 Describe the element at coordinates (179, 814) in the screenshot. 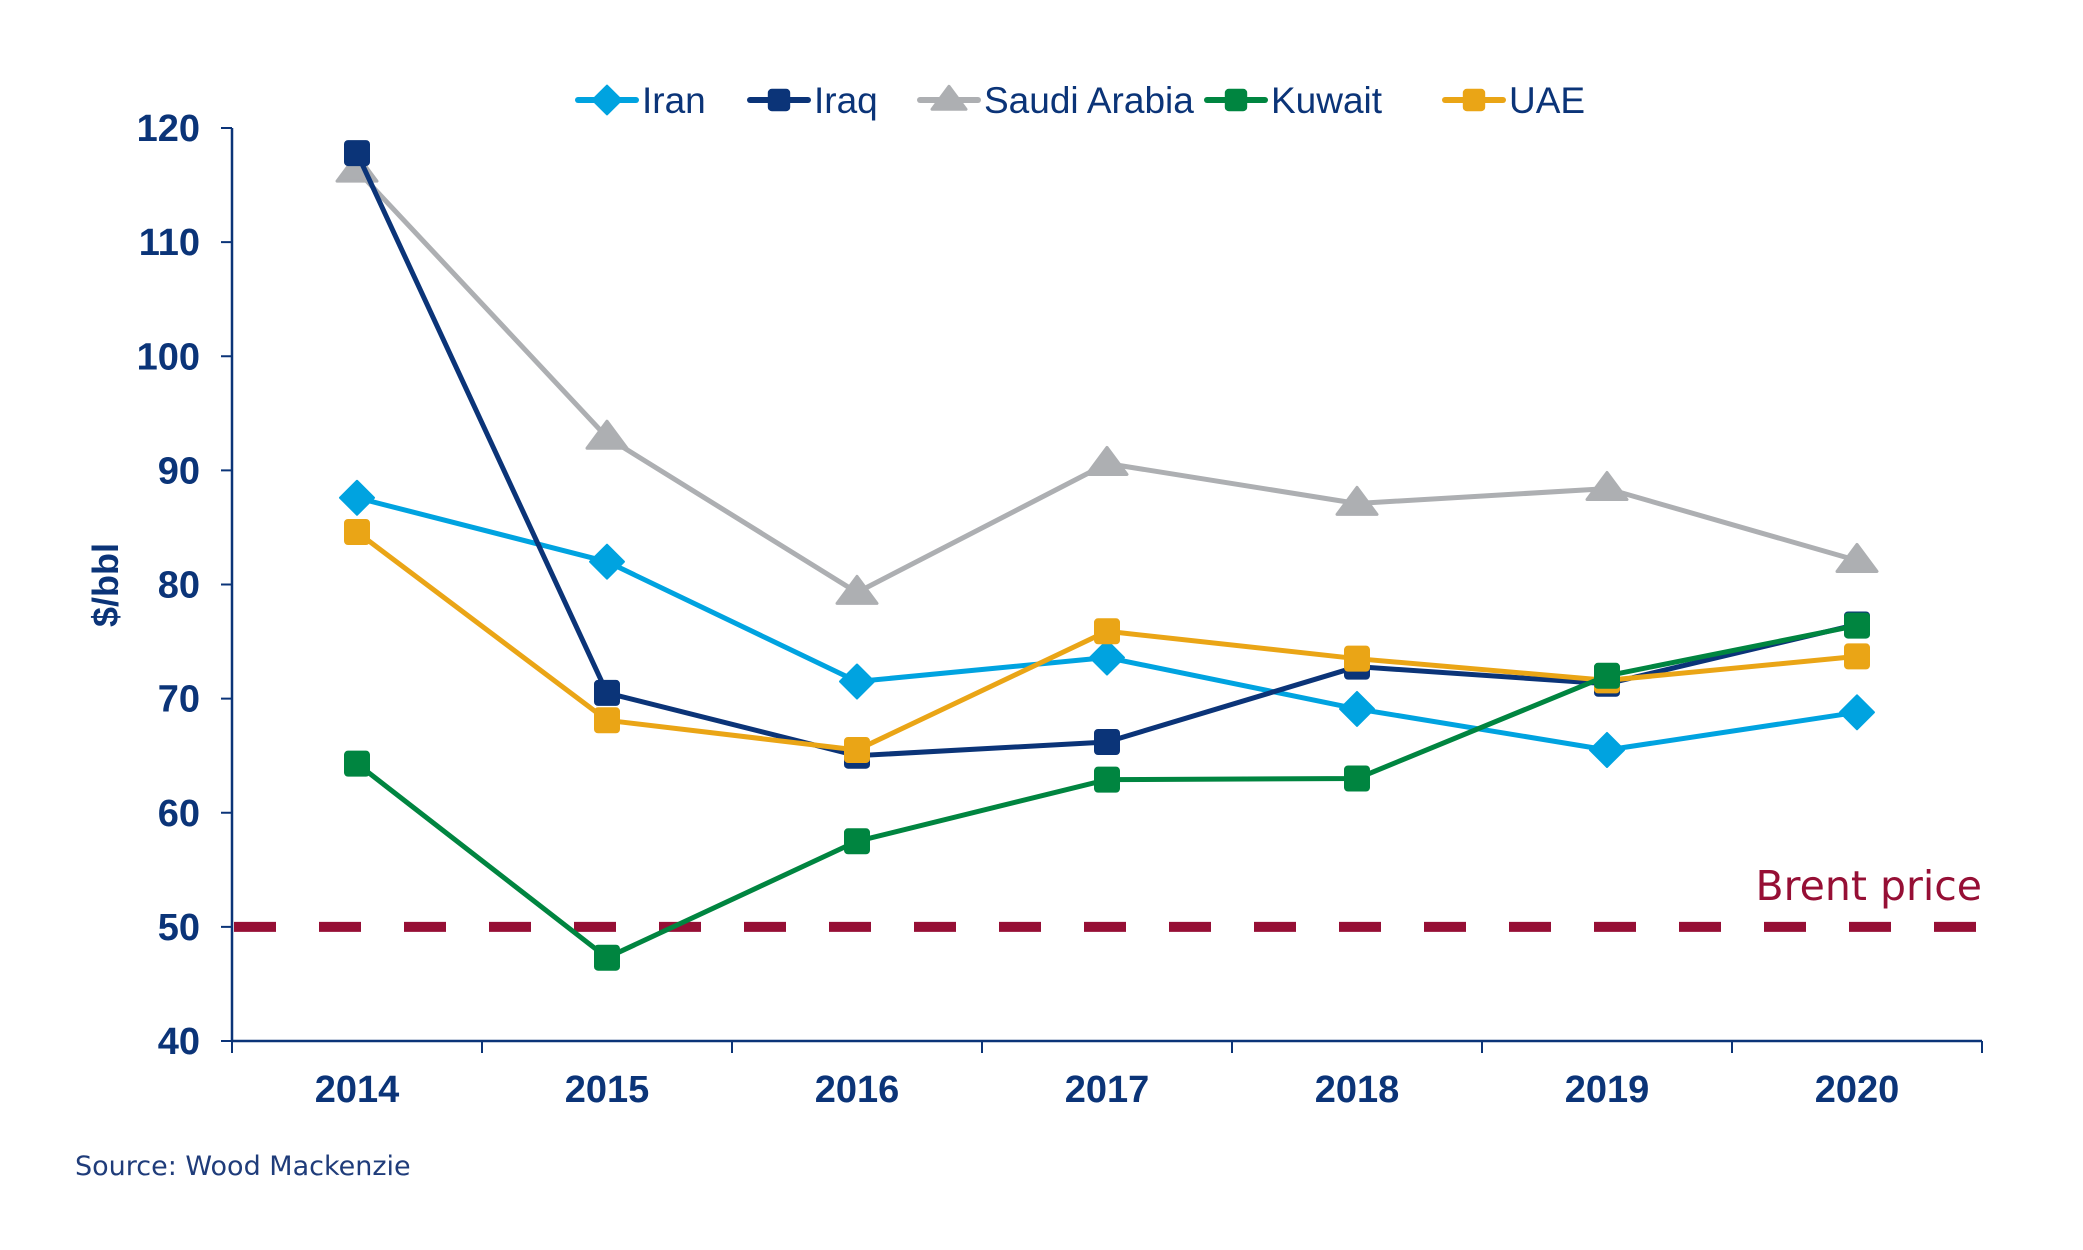

I see `y-tick-label: 60` at that location.